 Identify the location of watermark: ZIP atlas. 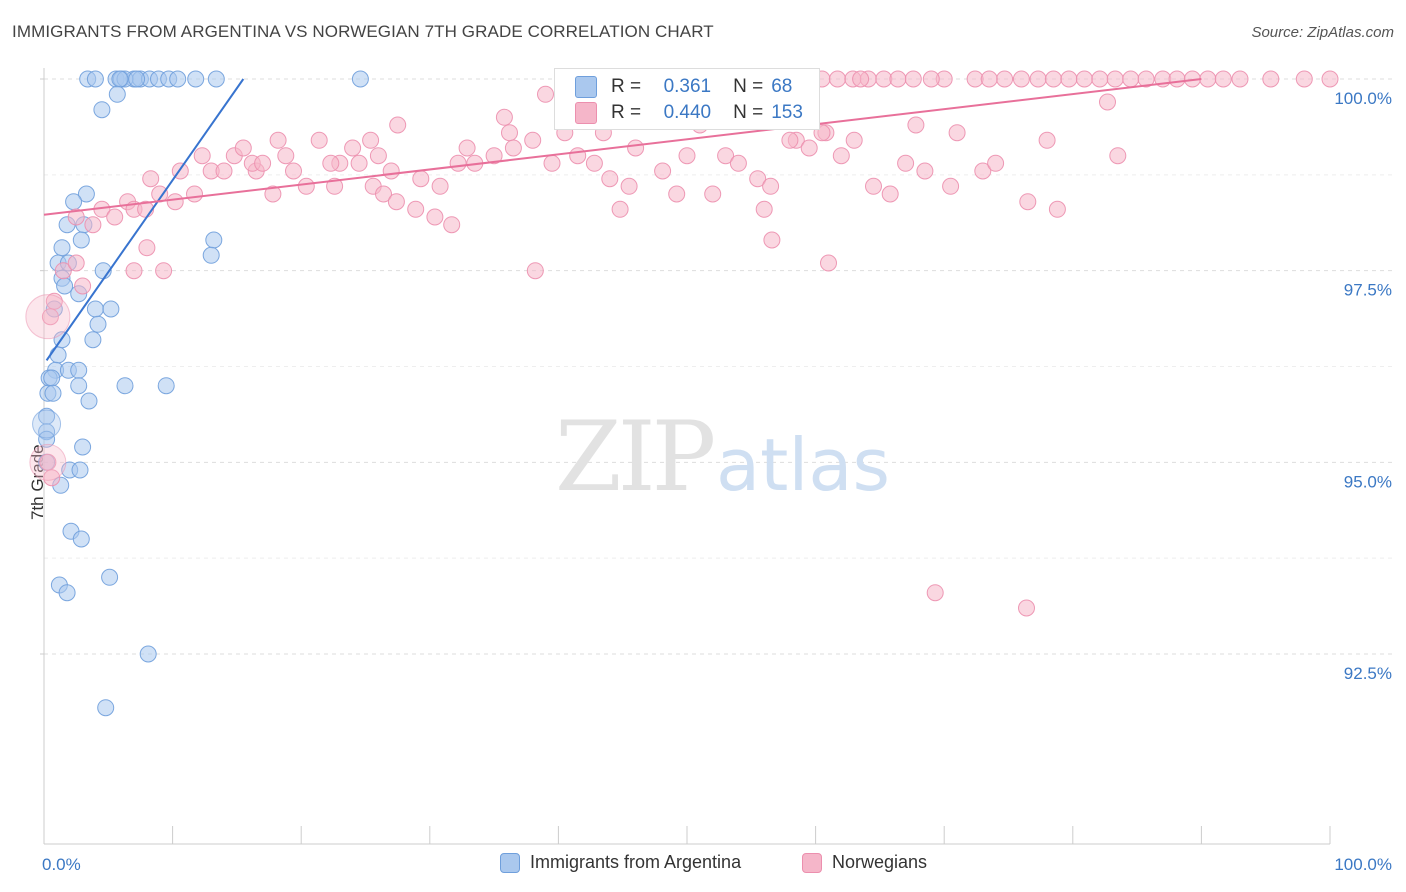
(722, 457).